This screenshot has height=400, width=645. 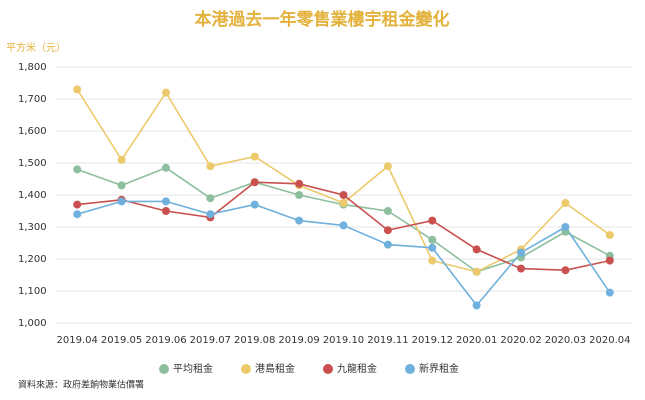 I want to click on x-tick-label: 2019.06, so click(x=165, y=340).